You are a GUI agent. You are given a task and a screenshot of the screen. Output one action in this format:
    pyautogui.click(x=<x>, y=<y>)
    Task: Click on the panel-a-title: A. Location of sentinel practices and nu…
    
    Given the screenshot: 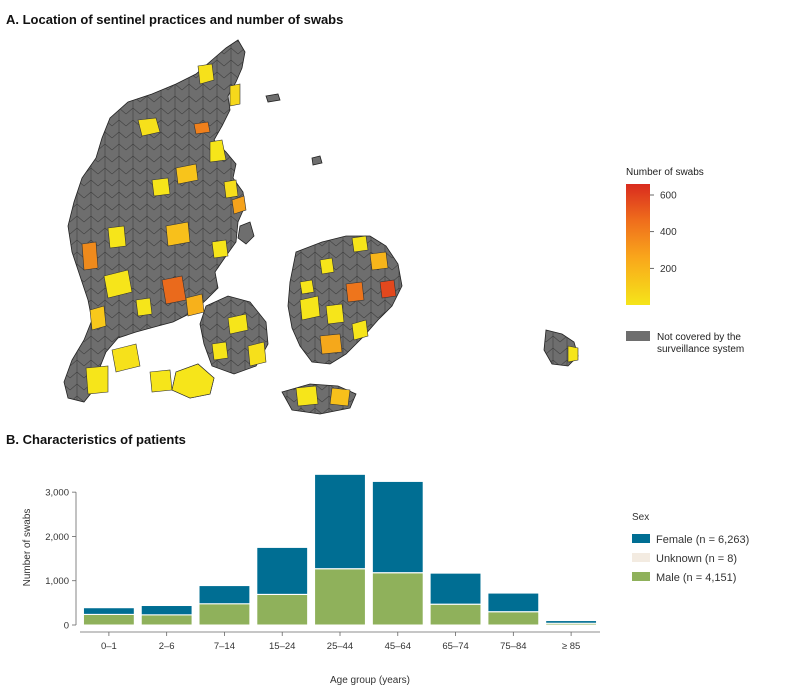 What is the action you would take?
    pyautogui.click(x=175, y=19)
    